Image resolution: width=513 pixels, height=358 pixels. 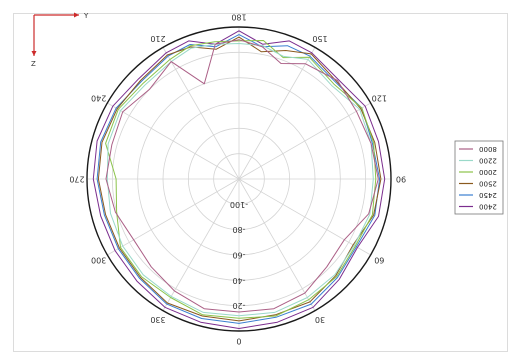 I want to click on radial-tick-label: -80, so click(x=238, y=229).